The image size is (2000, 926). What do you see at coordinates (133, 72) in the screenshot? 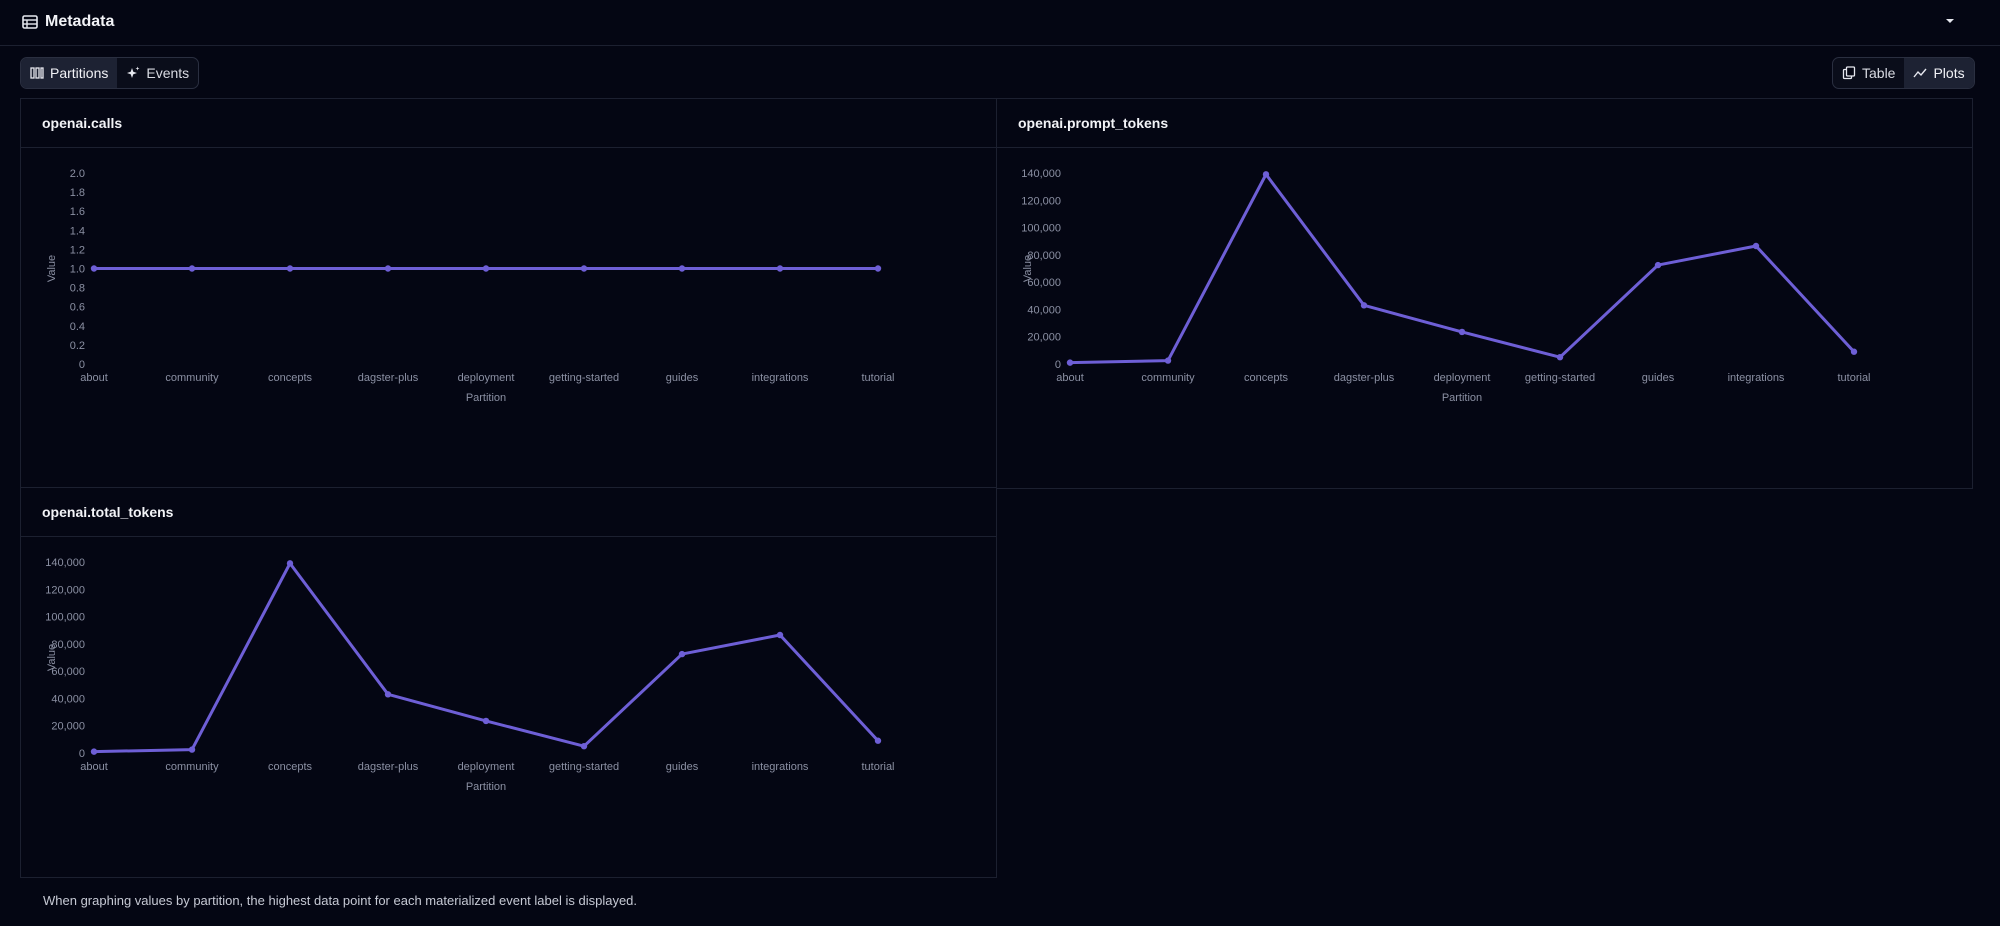
I see `sparkle-icon` at bounding box center [133, 72].